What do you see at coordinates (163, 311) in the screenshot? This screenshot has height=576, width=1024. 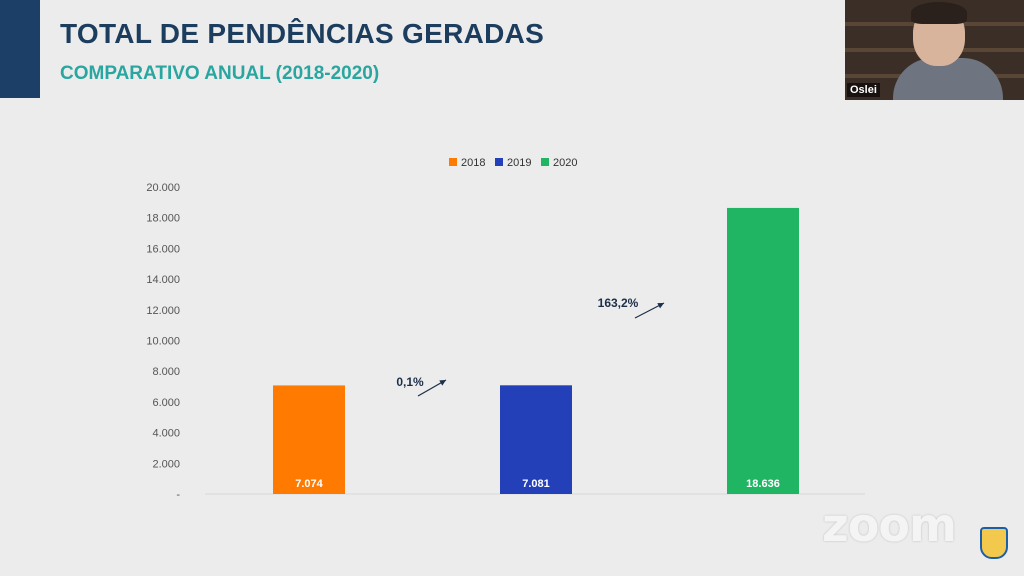 I see `y-tick-label: 12.000` at bounding box center [163, 311].